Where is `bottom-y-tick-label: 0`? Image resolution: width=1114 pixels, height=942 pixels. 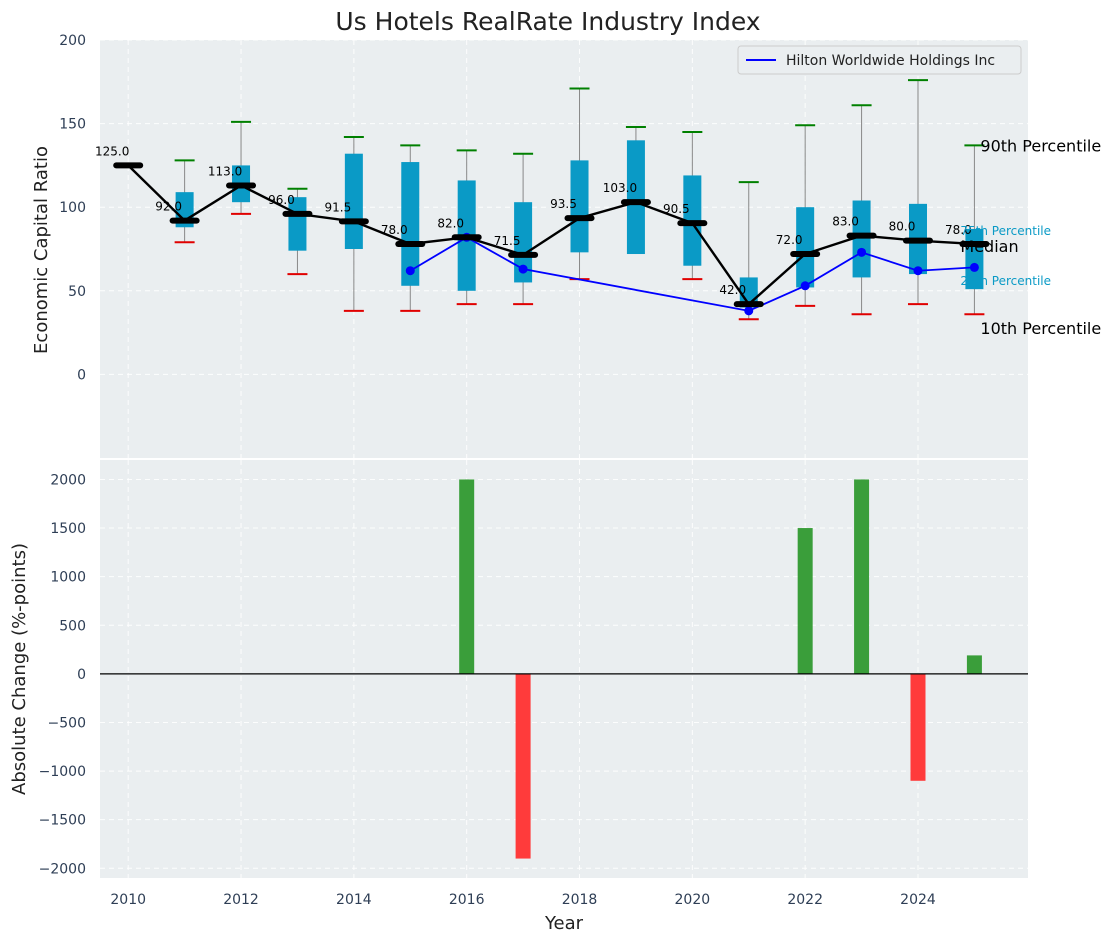 bottom-y-tick-label: 0 is located at coordinates (81, 675).